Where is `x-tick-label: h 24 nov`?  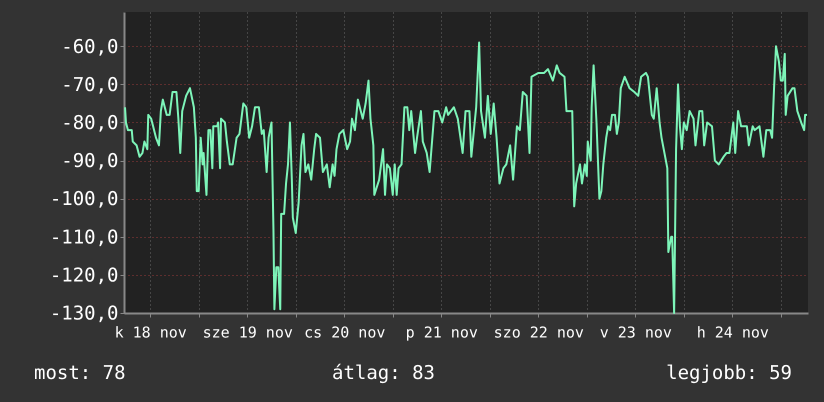
x-tick-label: h 24 nov is located at coordinates (732, 333).